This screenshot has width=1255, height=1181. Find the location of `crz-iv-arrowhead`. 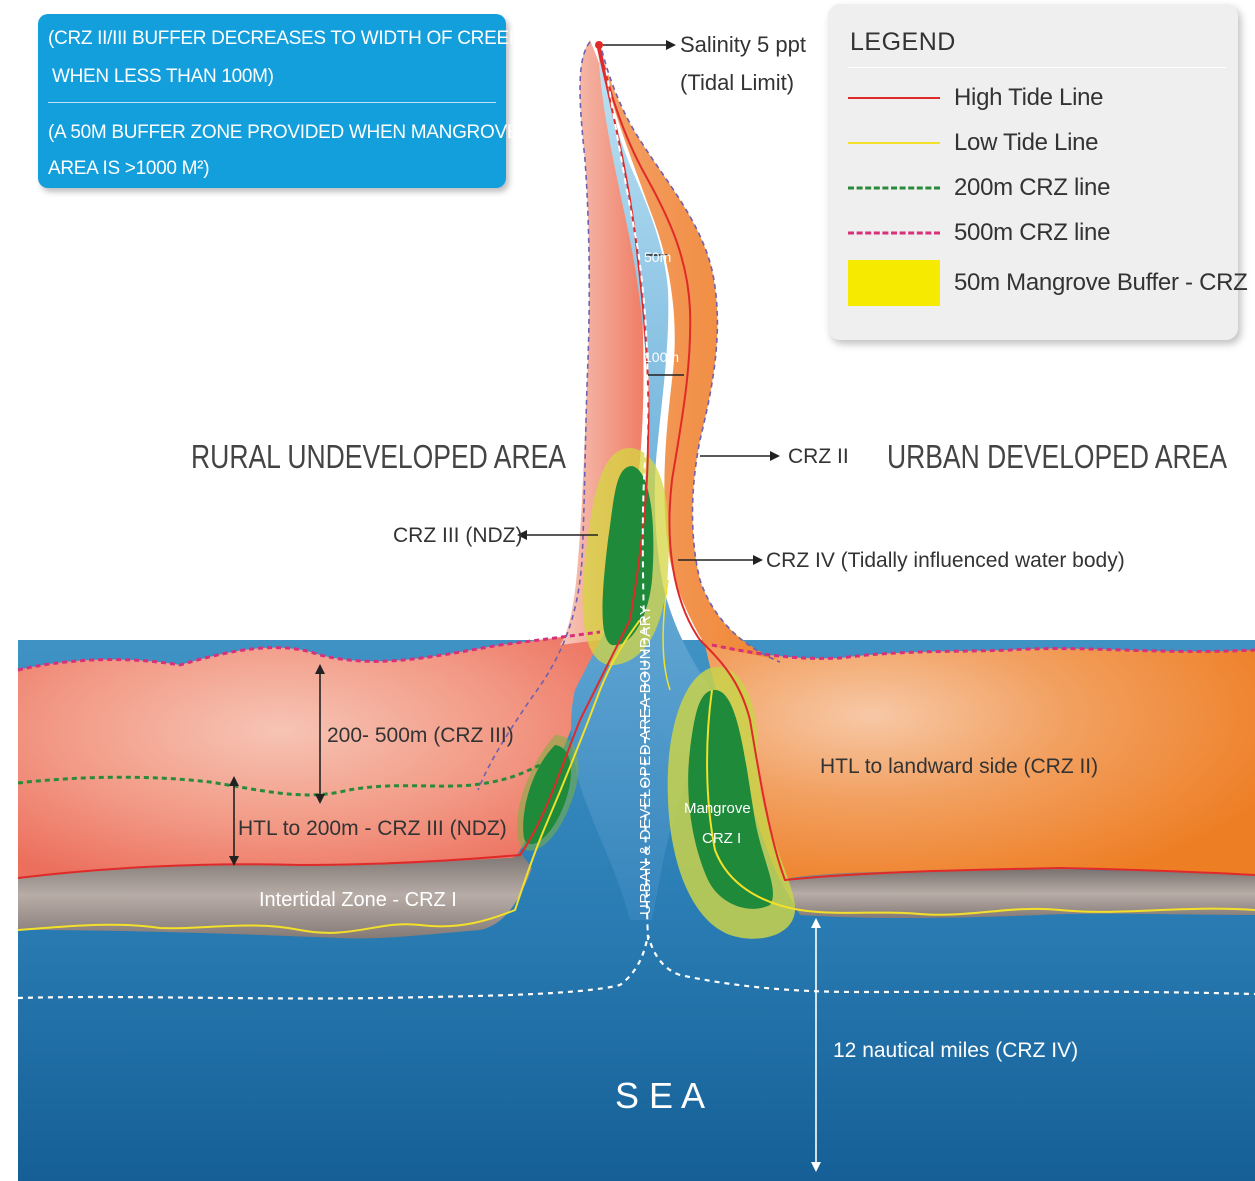

crz-iv-arrowhead is located at coordinates (758, 560).